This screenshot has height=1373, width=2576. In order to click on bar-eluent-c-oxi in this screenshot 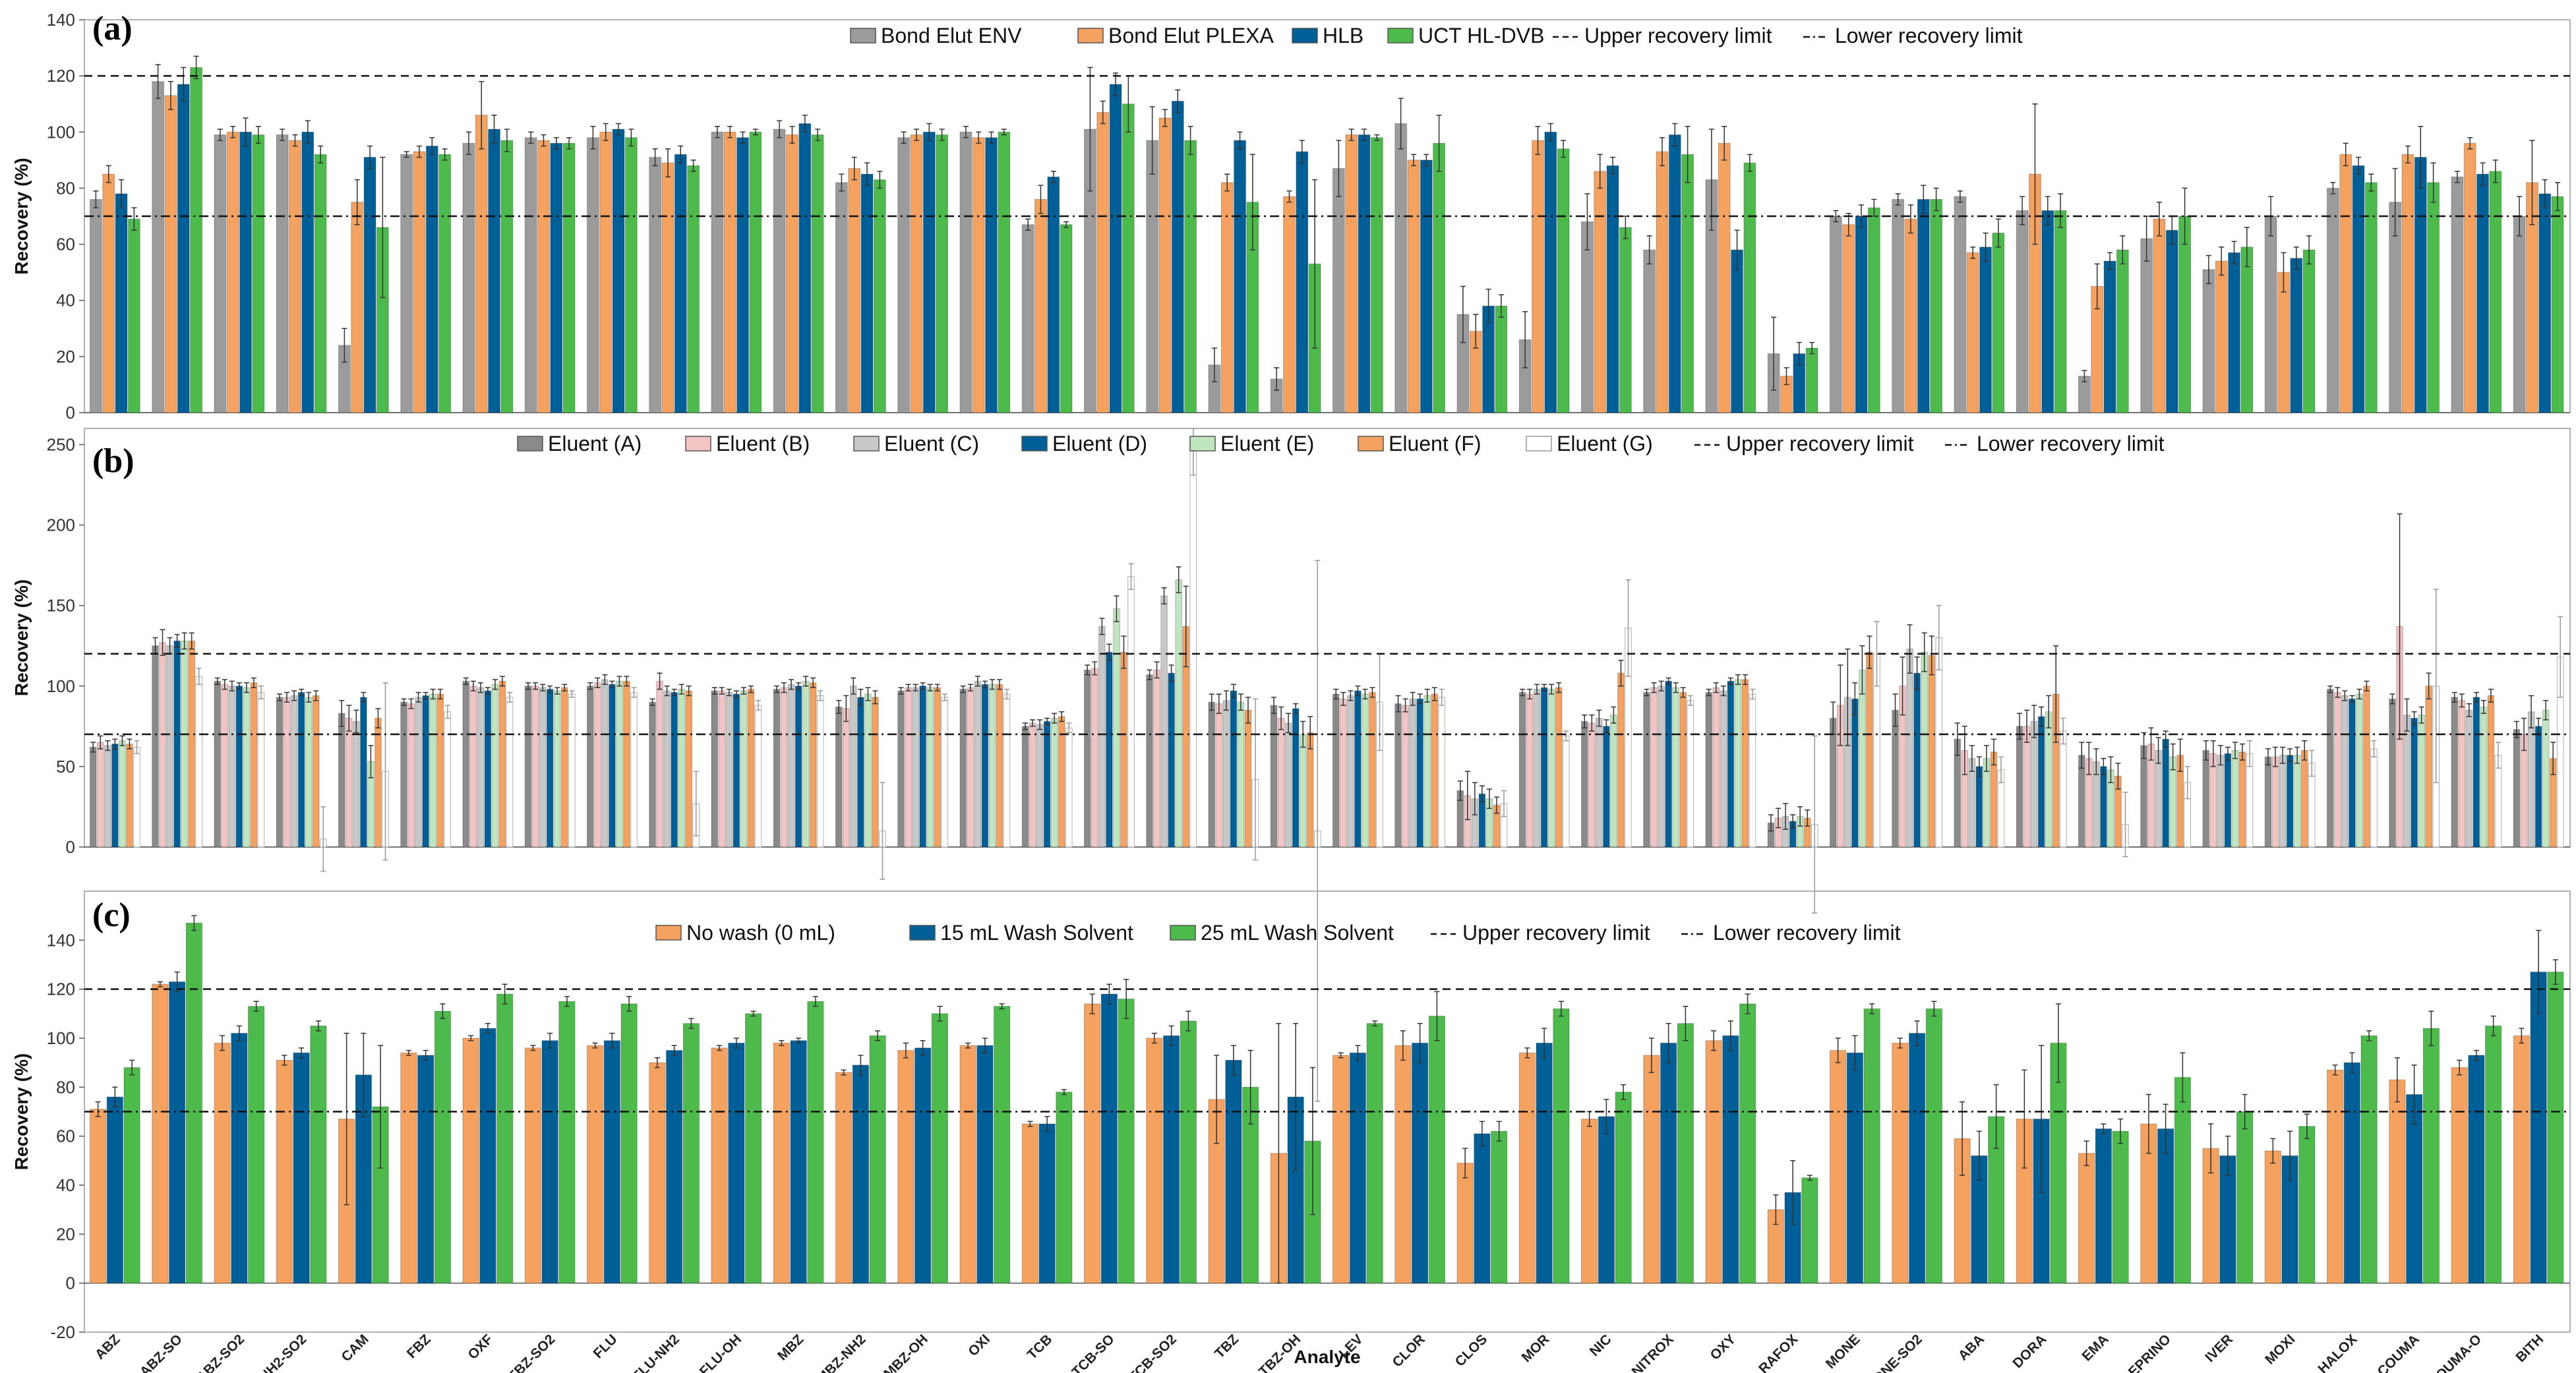, I will do `click(978, 764)`.